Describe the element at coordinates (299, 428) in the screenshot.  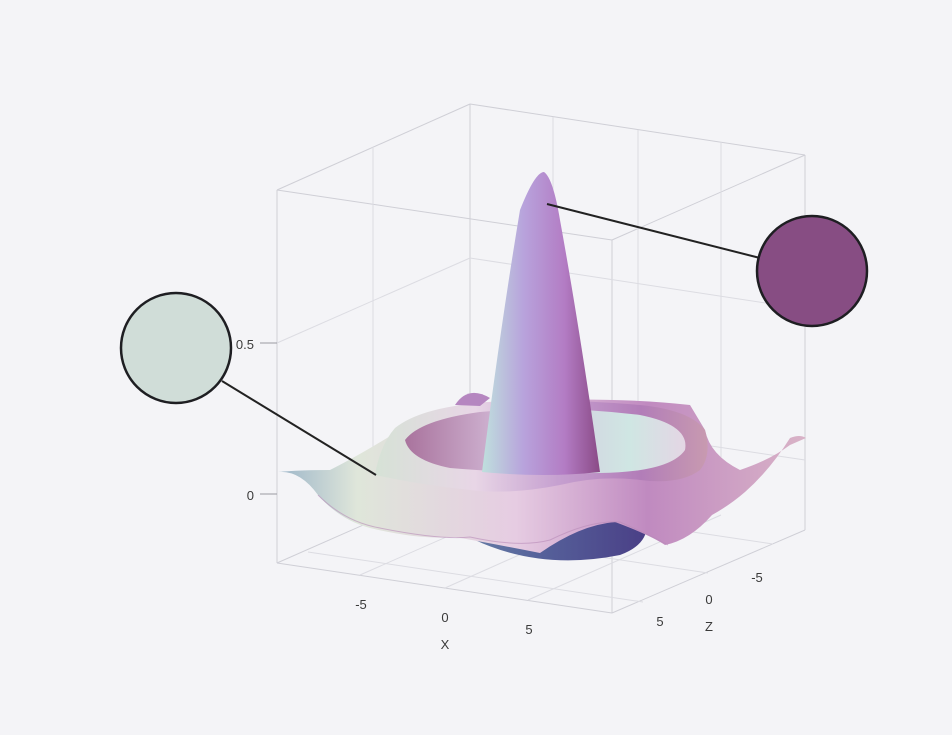
I see `callout-left-leader` at that location.